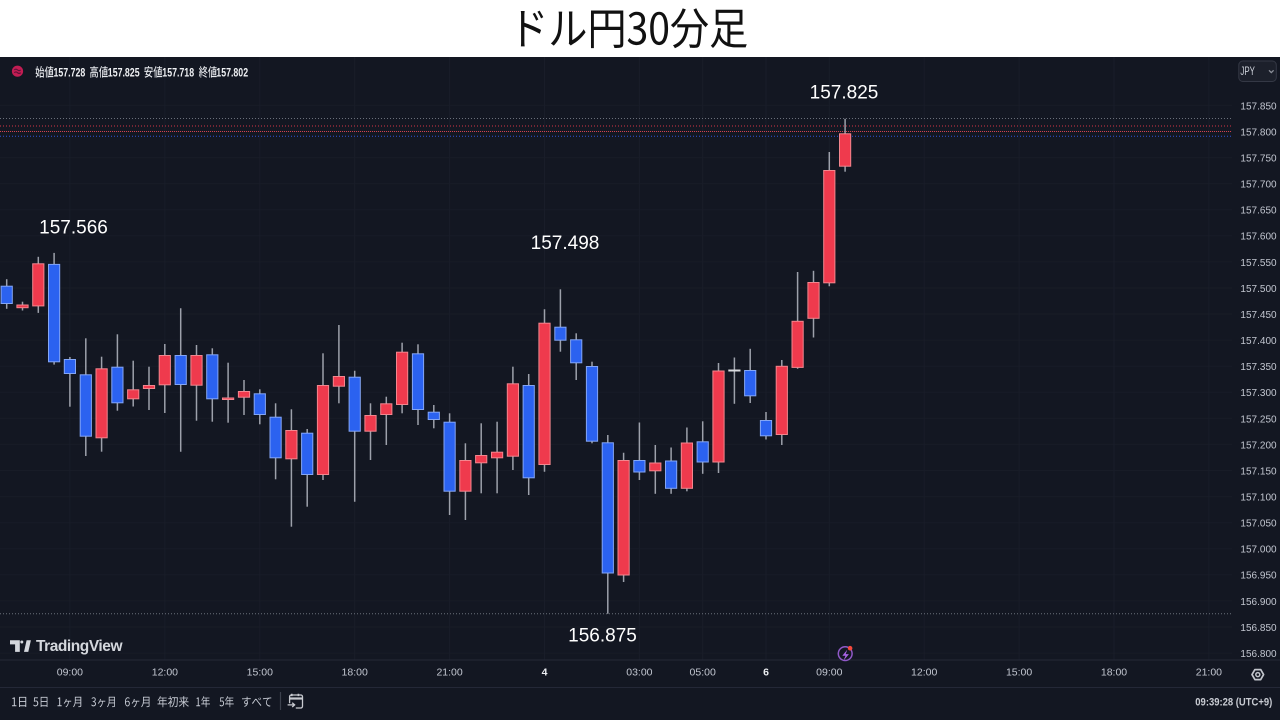 Image resolution: width=1280 pixels, height=720 pixels. Describe the element at coordinates (1247, 71) in the screenshot. I see `svg-text: JPY` at that location.